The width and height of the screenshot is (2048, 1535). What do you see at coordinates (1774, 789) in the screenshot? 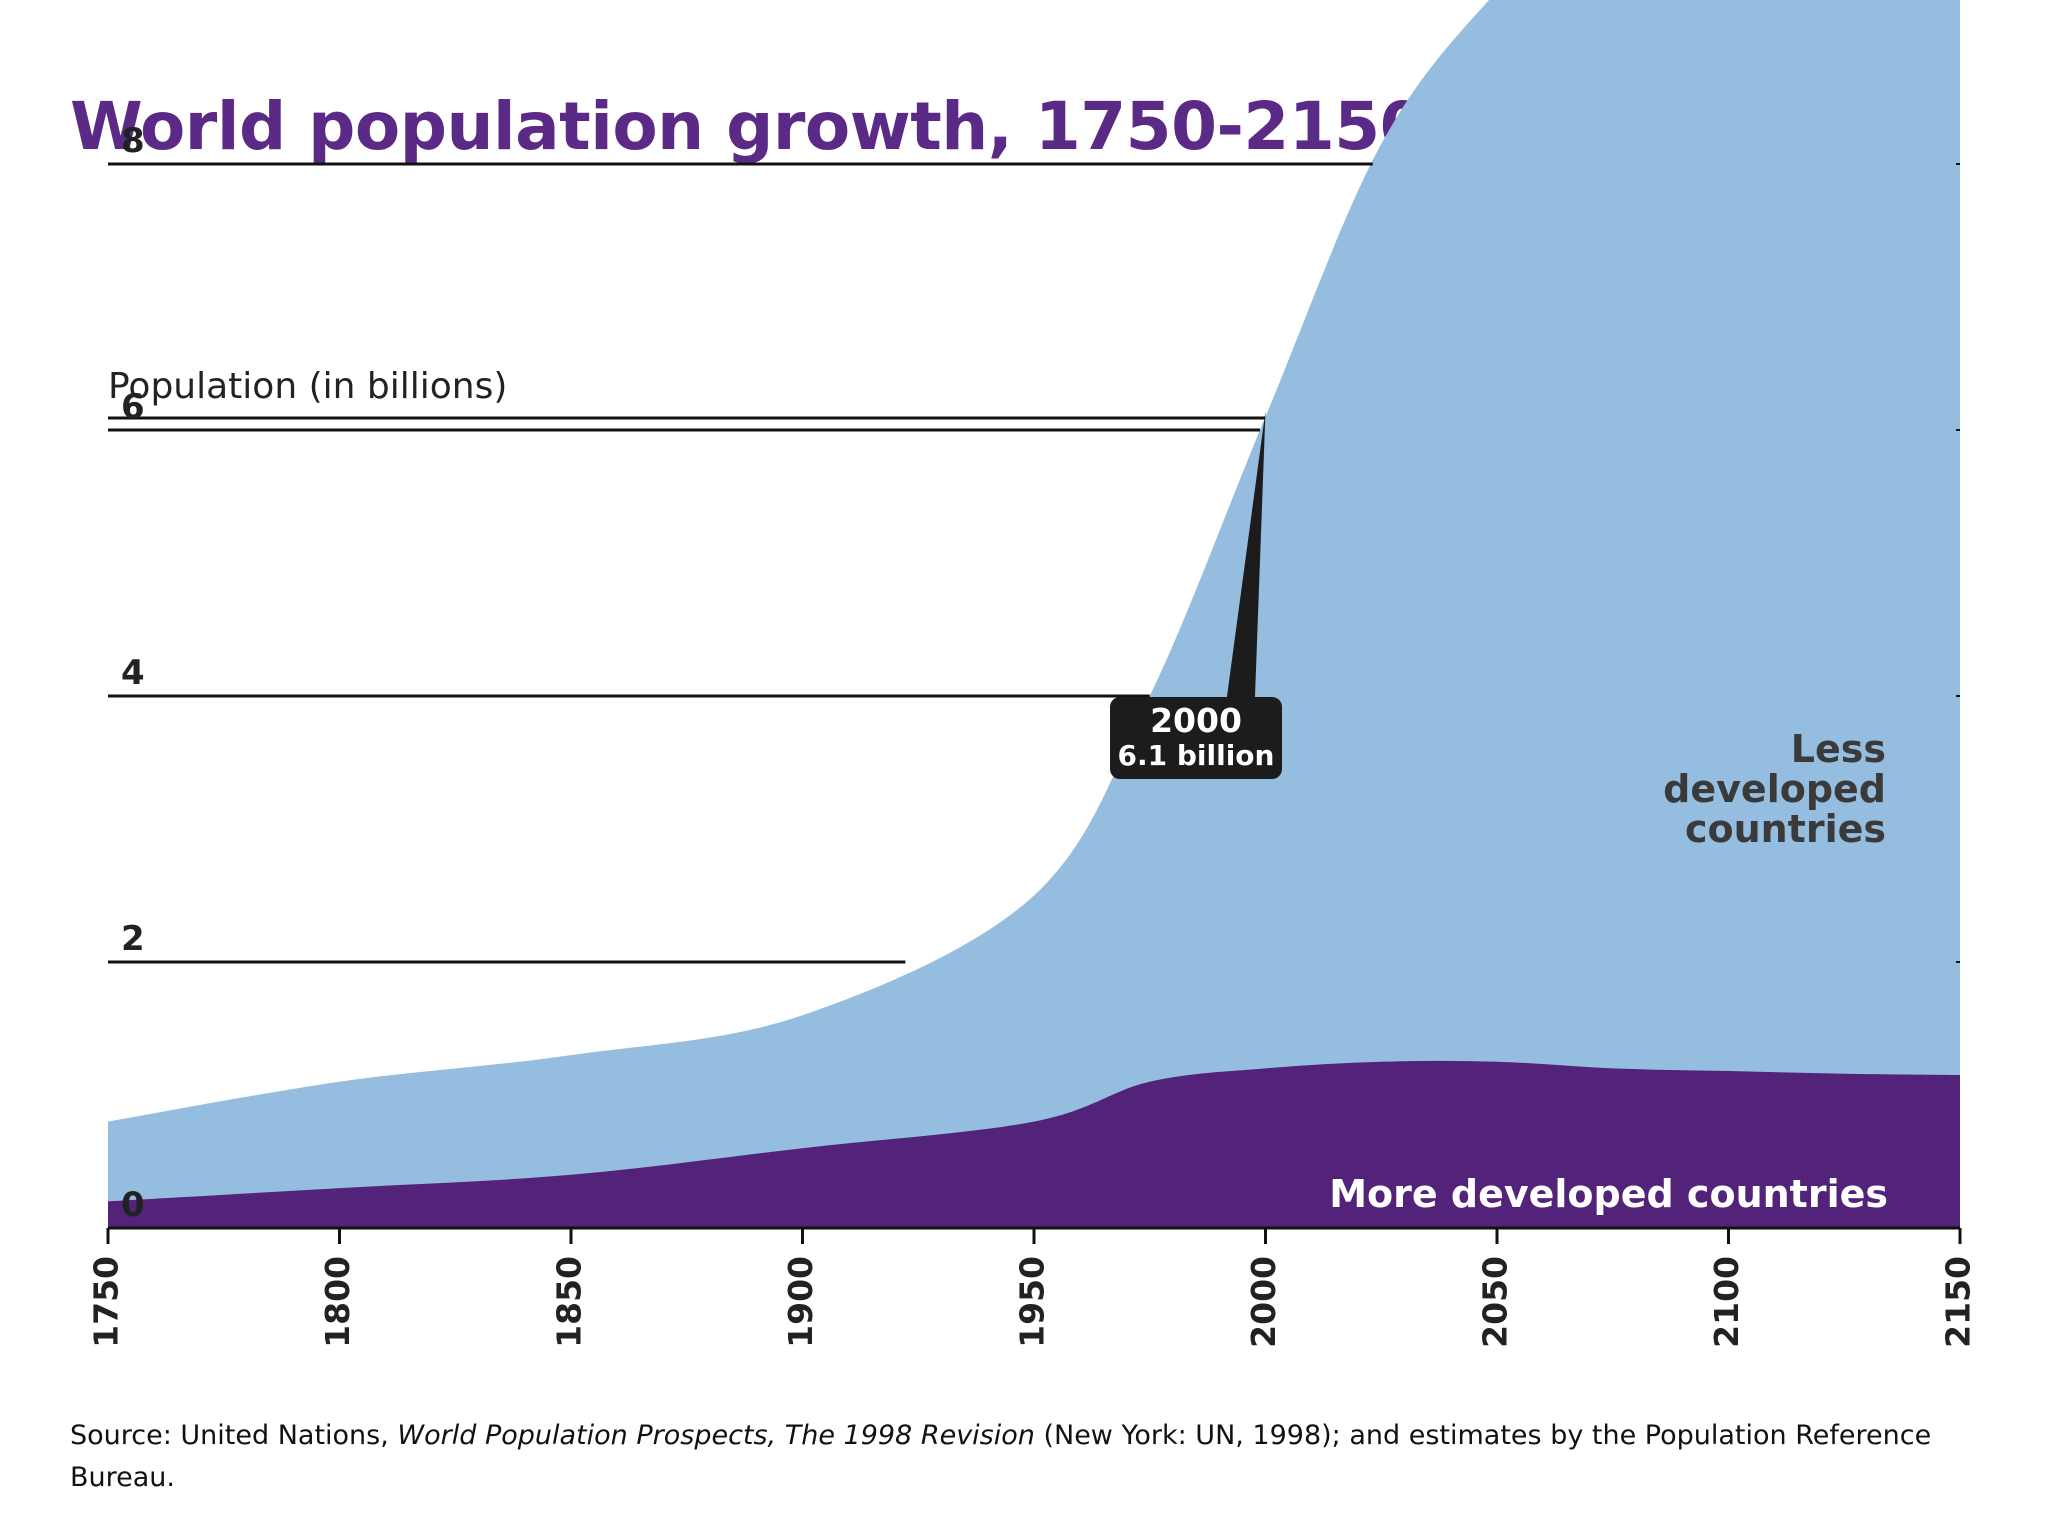
I see `series-label-less-developed: developed` at bounding box center [1774, 789].